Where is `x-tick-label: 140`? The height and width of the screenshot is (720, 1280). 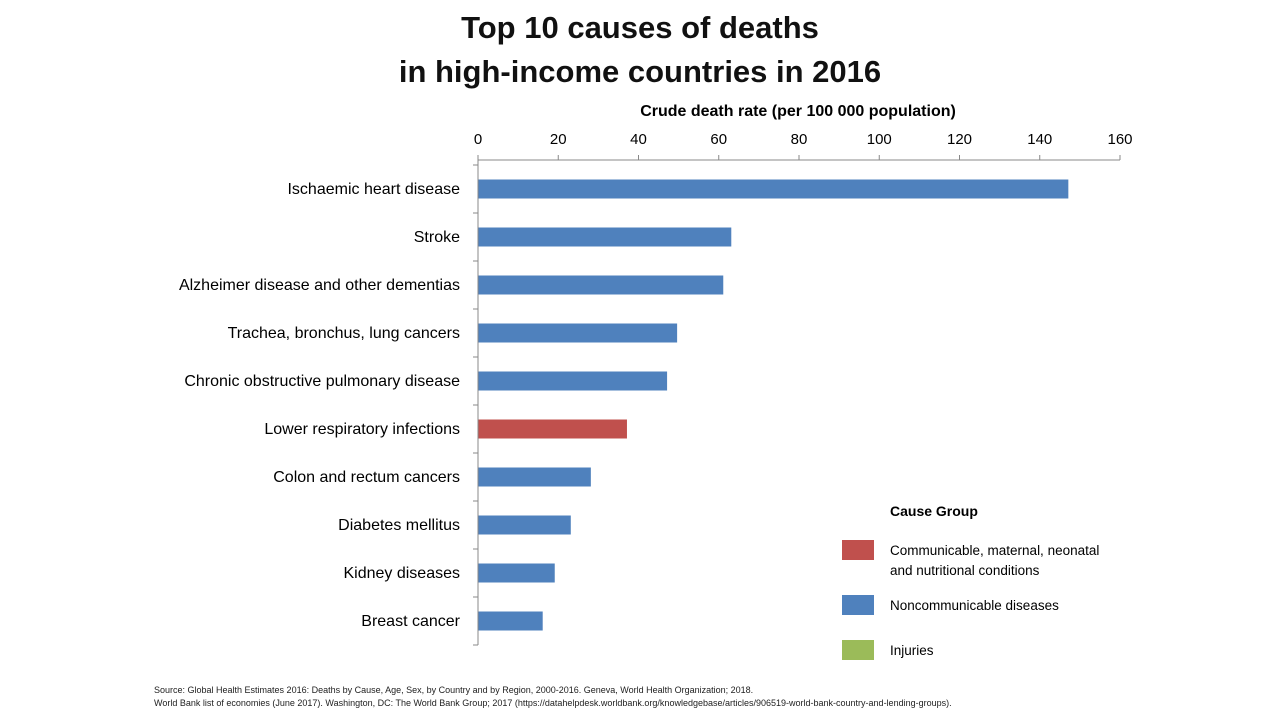
x-tick-label: 140 is located at coordinates (1039, 139).